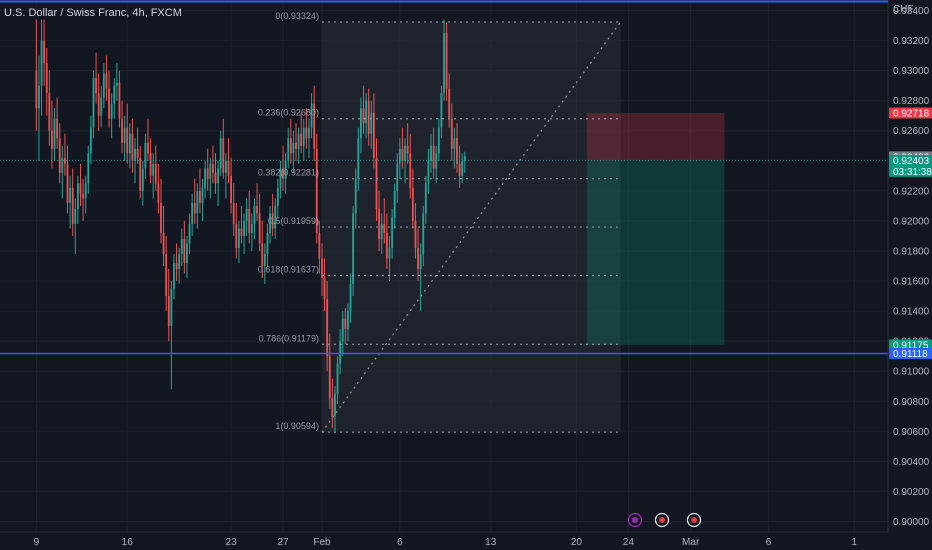 The height and width of the screenshot is (550, 932). I want to click on time-tick-label: 6, so click(400, 542).